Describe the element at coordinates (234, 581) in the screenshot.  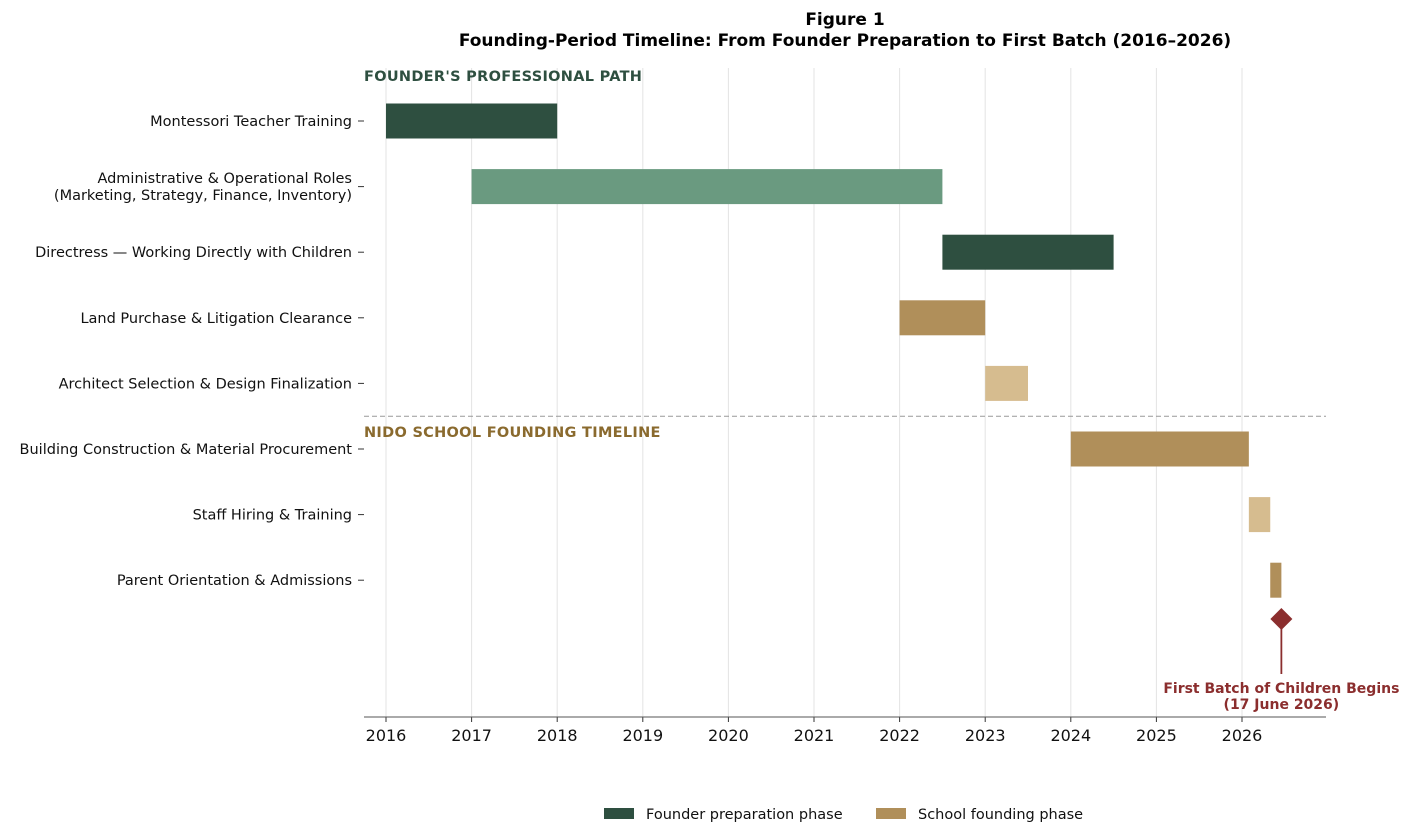
I see `task-label: Parent Orientation & Admissions` at that location.